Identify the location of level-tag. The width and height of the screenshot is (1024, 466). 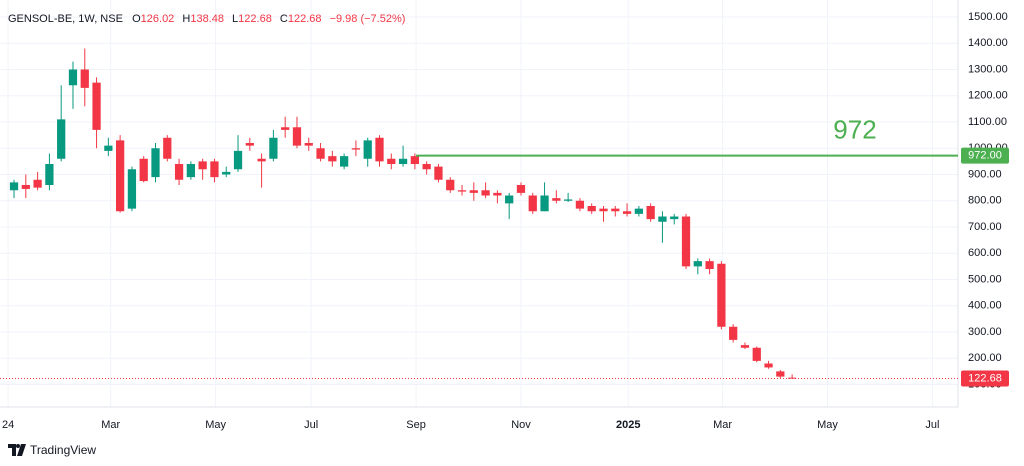
(985, 155).